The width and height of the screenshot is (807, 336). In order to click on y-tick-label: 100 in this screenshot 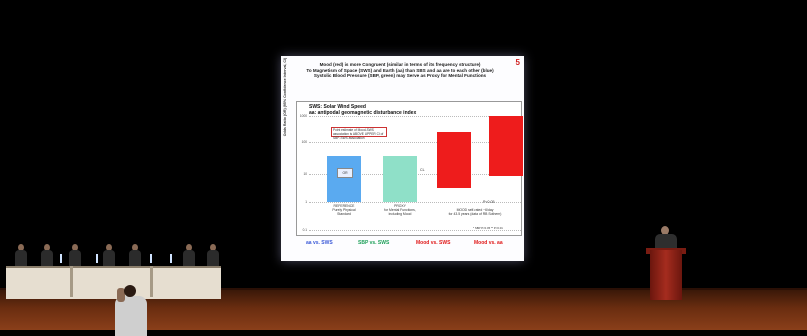, I will do `click(304, 142)`.